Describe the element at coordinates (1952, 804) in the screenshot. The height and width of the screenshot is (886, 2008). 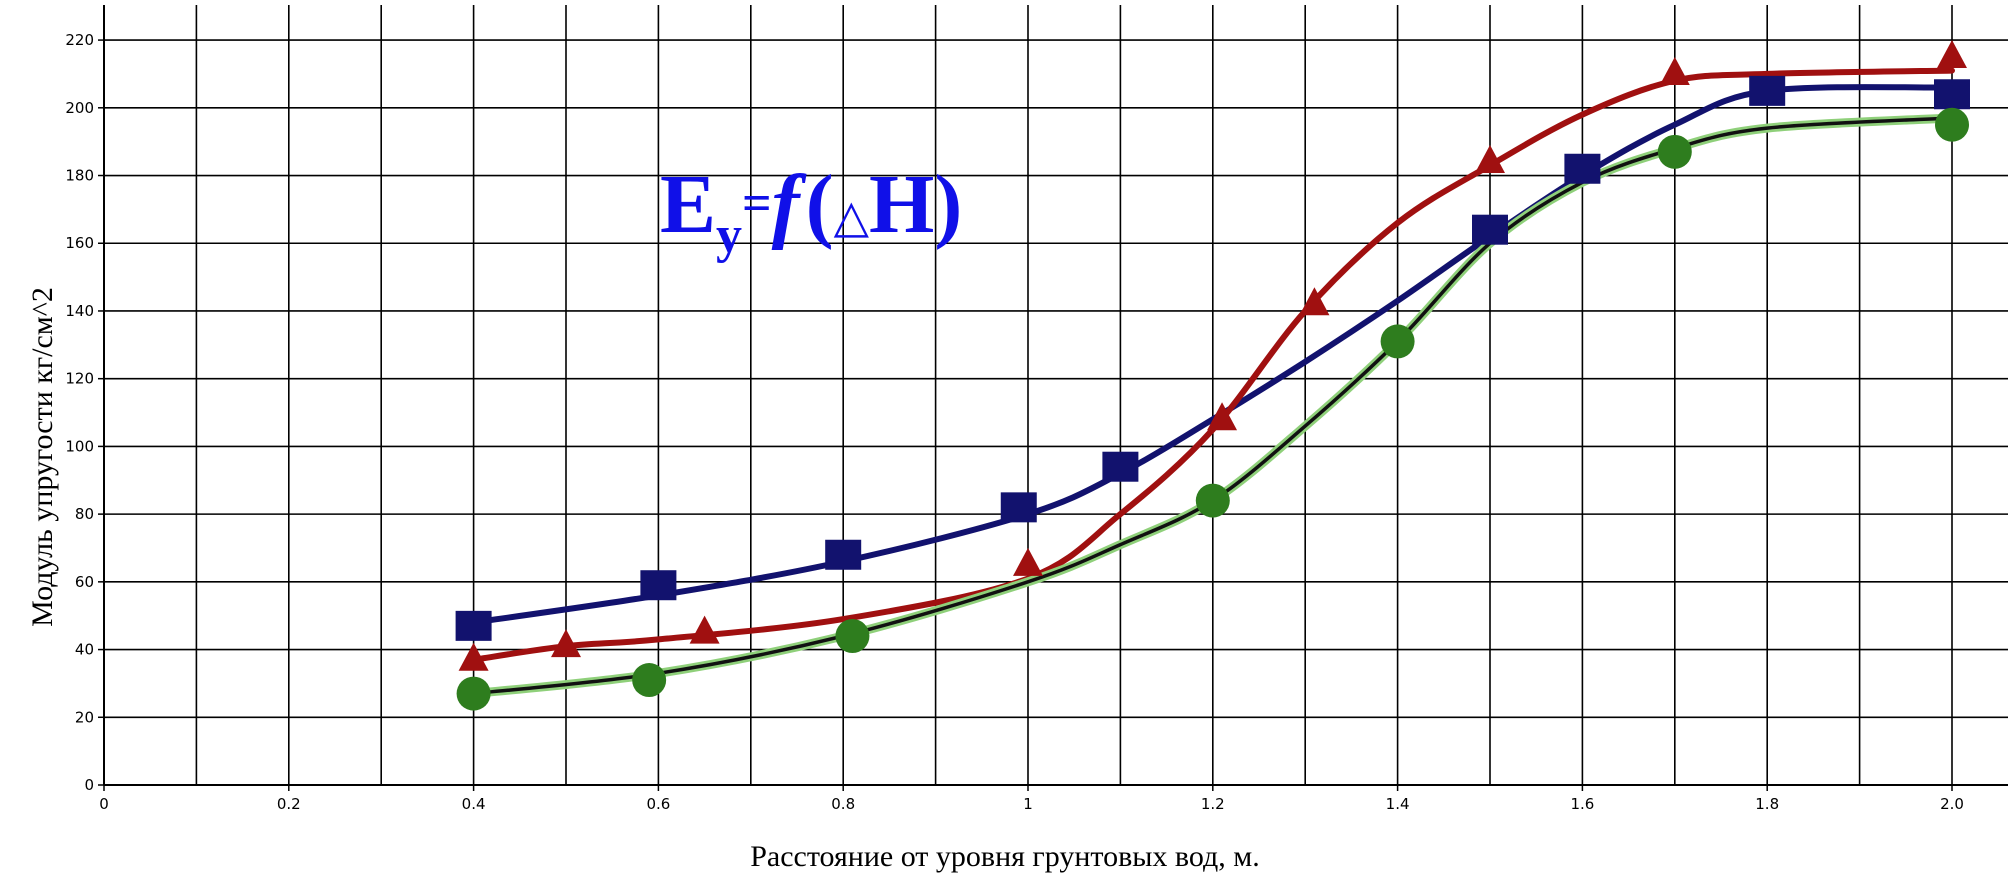
I see `x-tick-label: 2.0` at that location.